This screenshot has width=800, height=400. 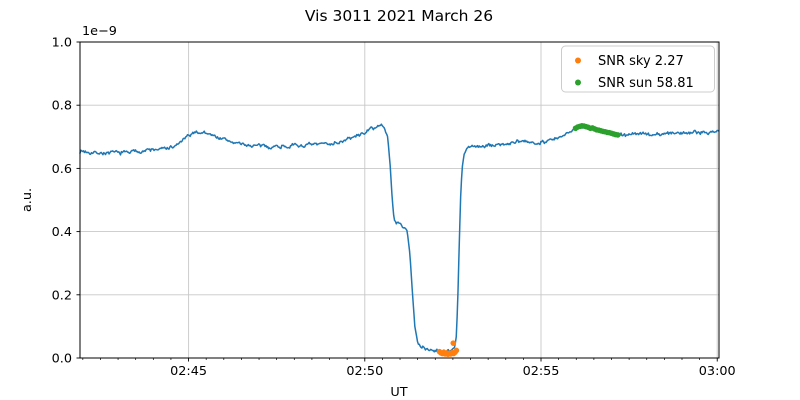 What do you see at coordinates (27, 200) in the screenshot?
I see `y-axis-label: a.u.` at bounding box center [27, 200].